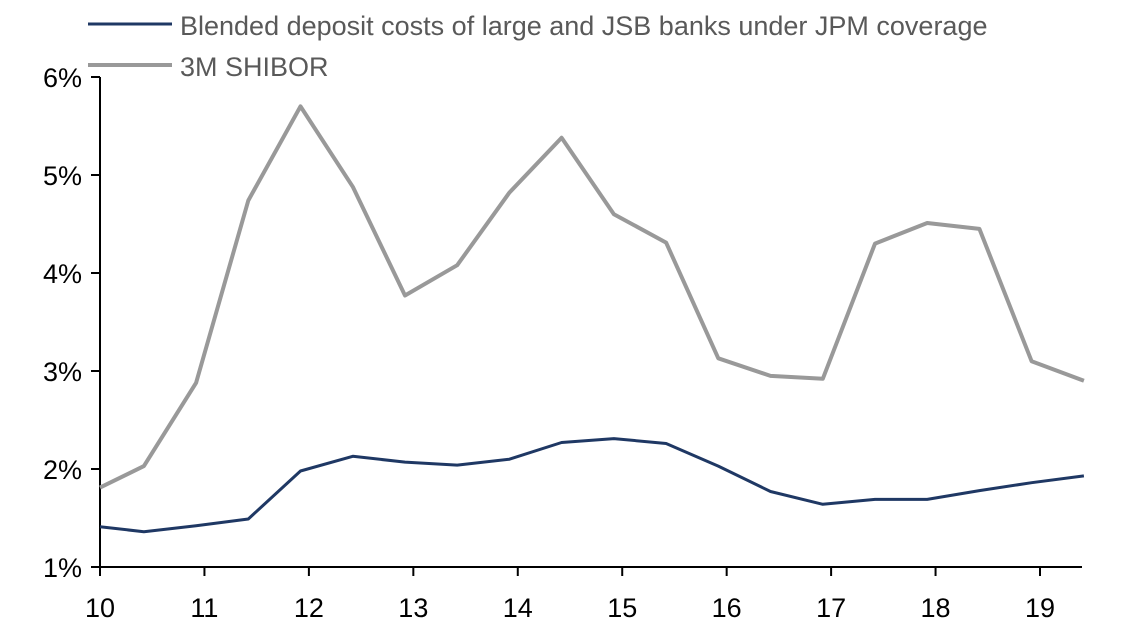 This screenshot has width=1130, height=641. What do you see at coordinates (622, 608) in the screenshot?
I see `x-tick-label: 15` at bounding box center [622, 608].